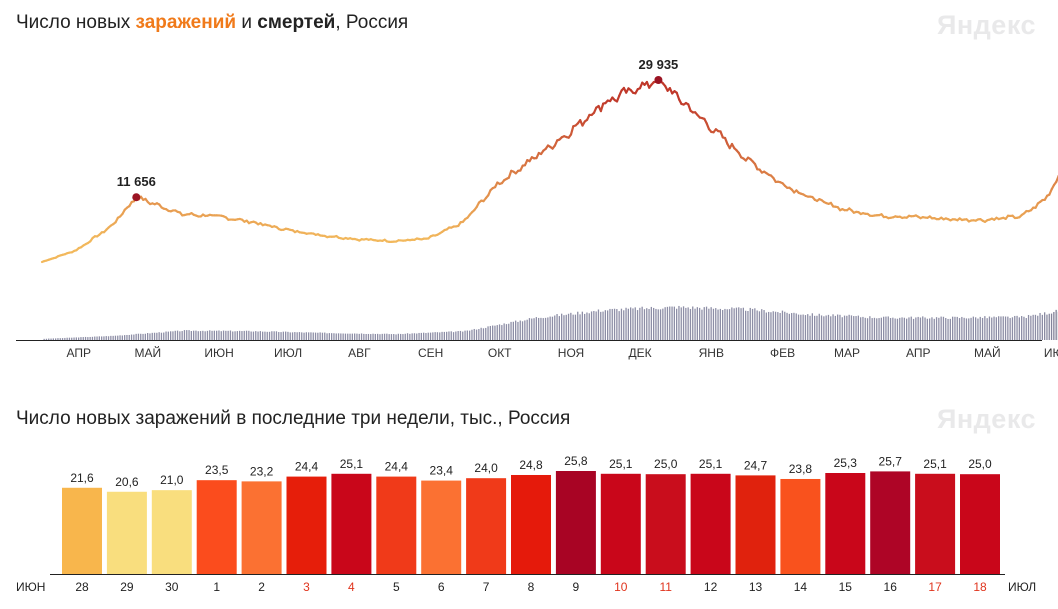  What do you see at coordinates (397, 467) in the screenshot?
I see `bar-value-label: 24,4` at bounding box center [397, 467].